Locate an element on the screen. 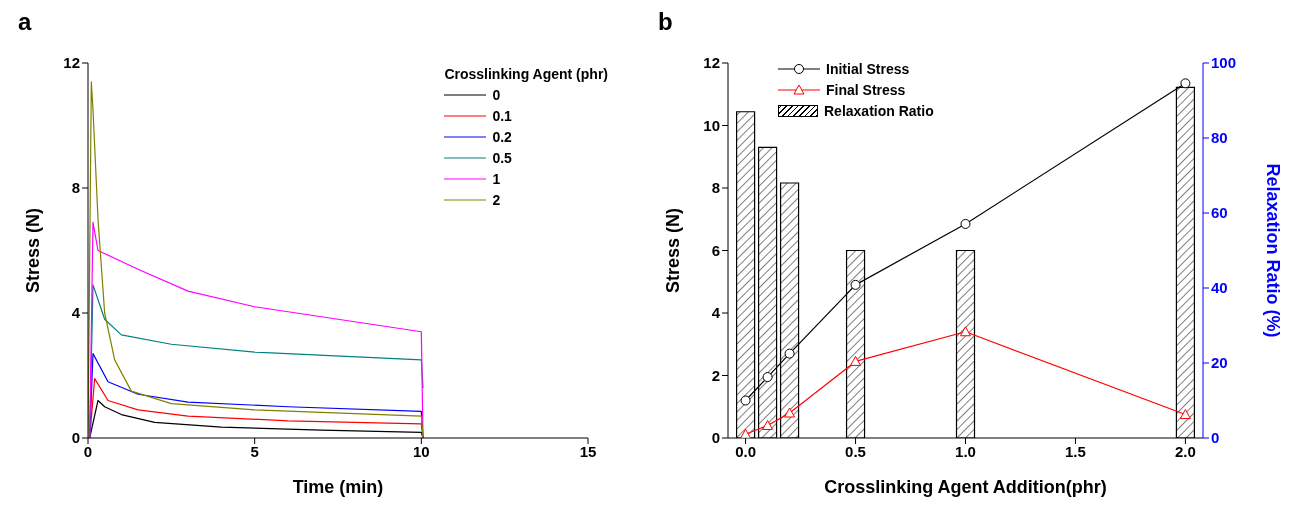 The image size is (1297, 517). x-tick-label: 1.5 is located at coordinates (1075, 451).